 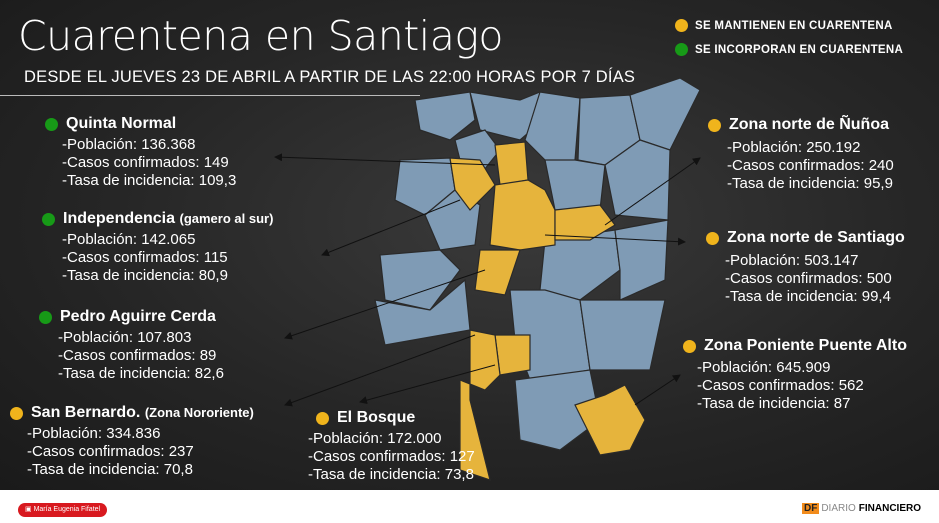 What do you see at coordinates (94, 433) in the screenshot?
I see `zone-population: -Población: 334.836` at bounding box center [94, 433].